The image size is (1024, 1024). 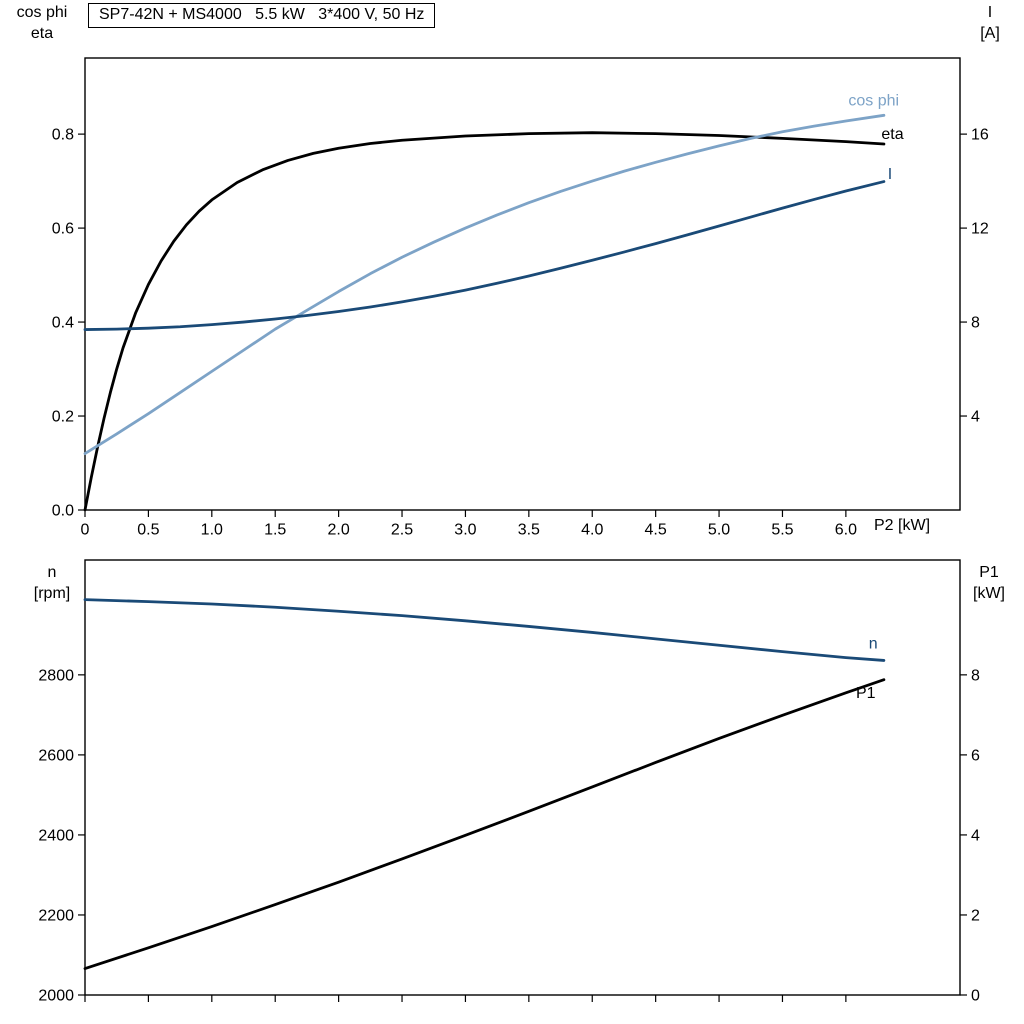 I want to click on x-tick-label: 0, so click(x=85, y=529).